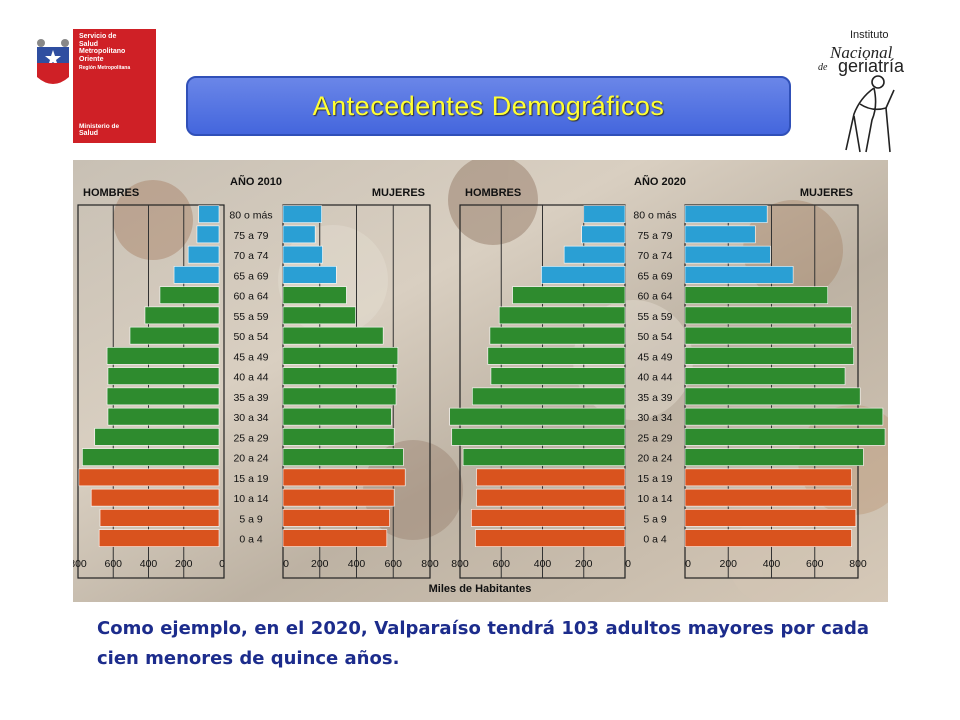 The width and height of the screenshot is (960, 720). Describe the element at coordinates (151, 391) in the screenshot. I see `pyramid-frame-left` at that location.